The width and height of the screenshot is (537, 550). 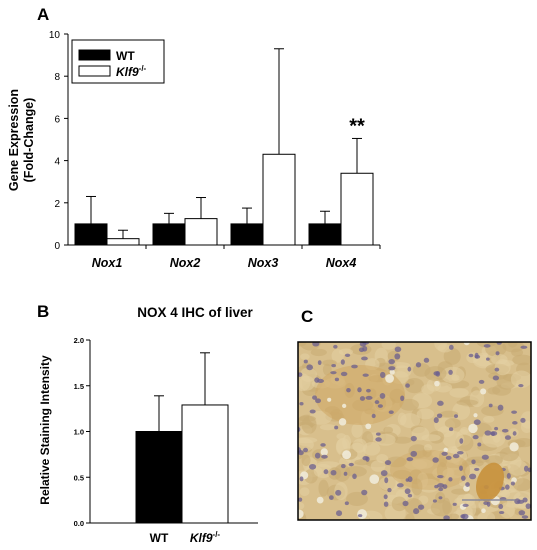 I want to click on legend-label-klf9-name: Klf9, so click(x=127, y=72).